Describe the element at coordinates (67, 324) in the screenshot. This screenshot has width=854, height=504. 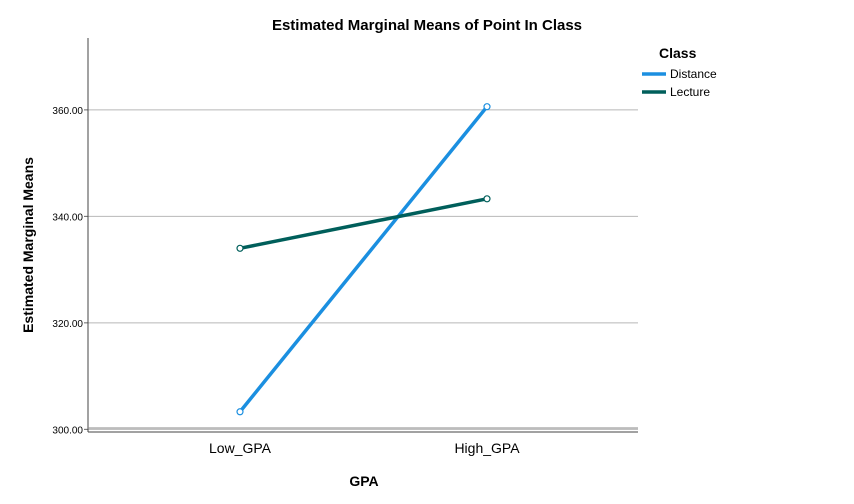
I see `y-tick-label: 320.00` at that location.